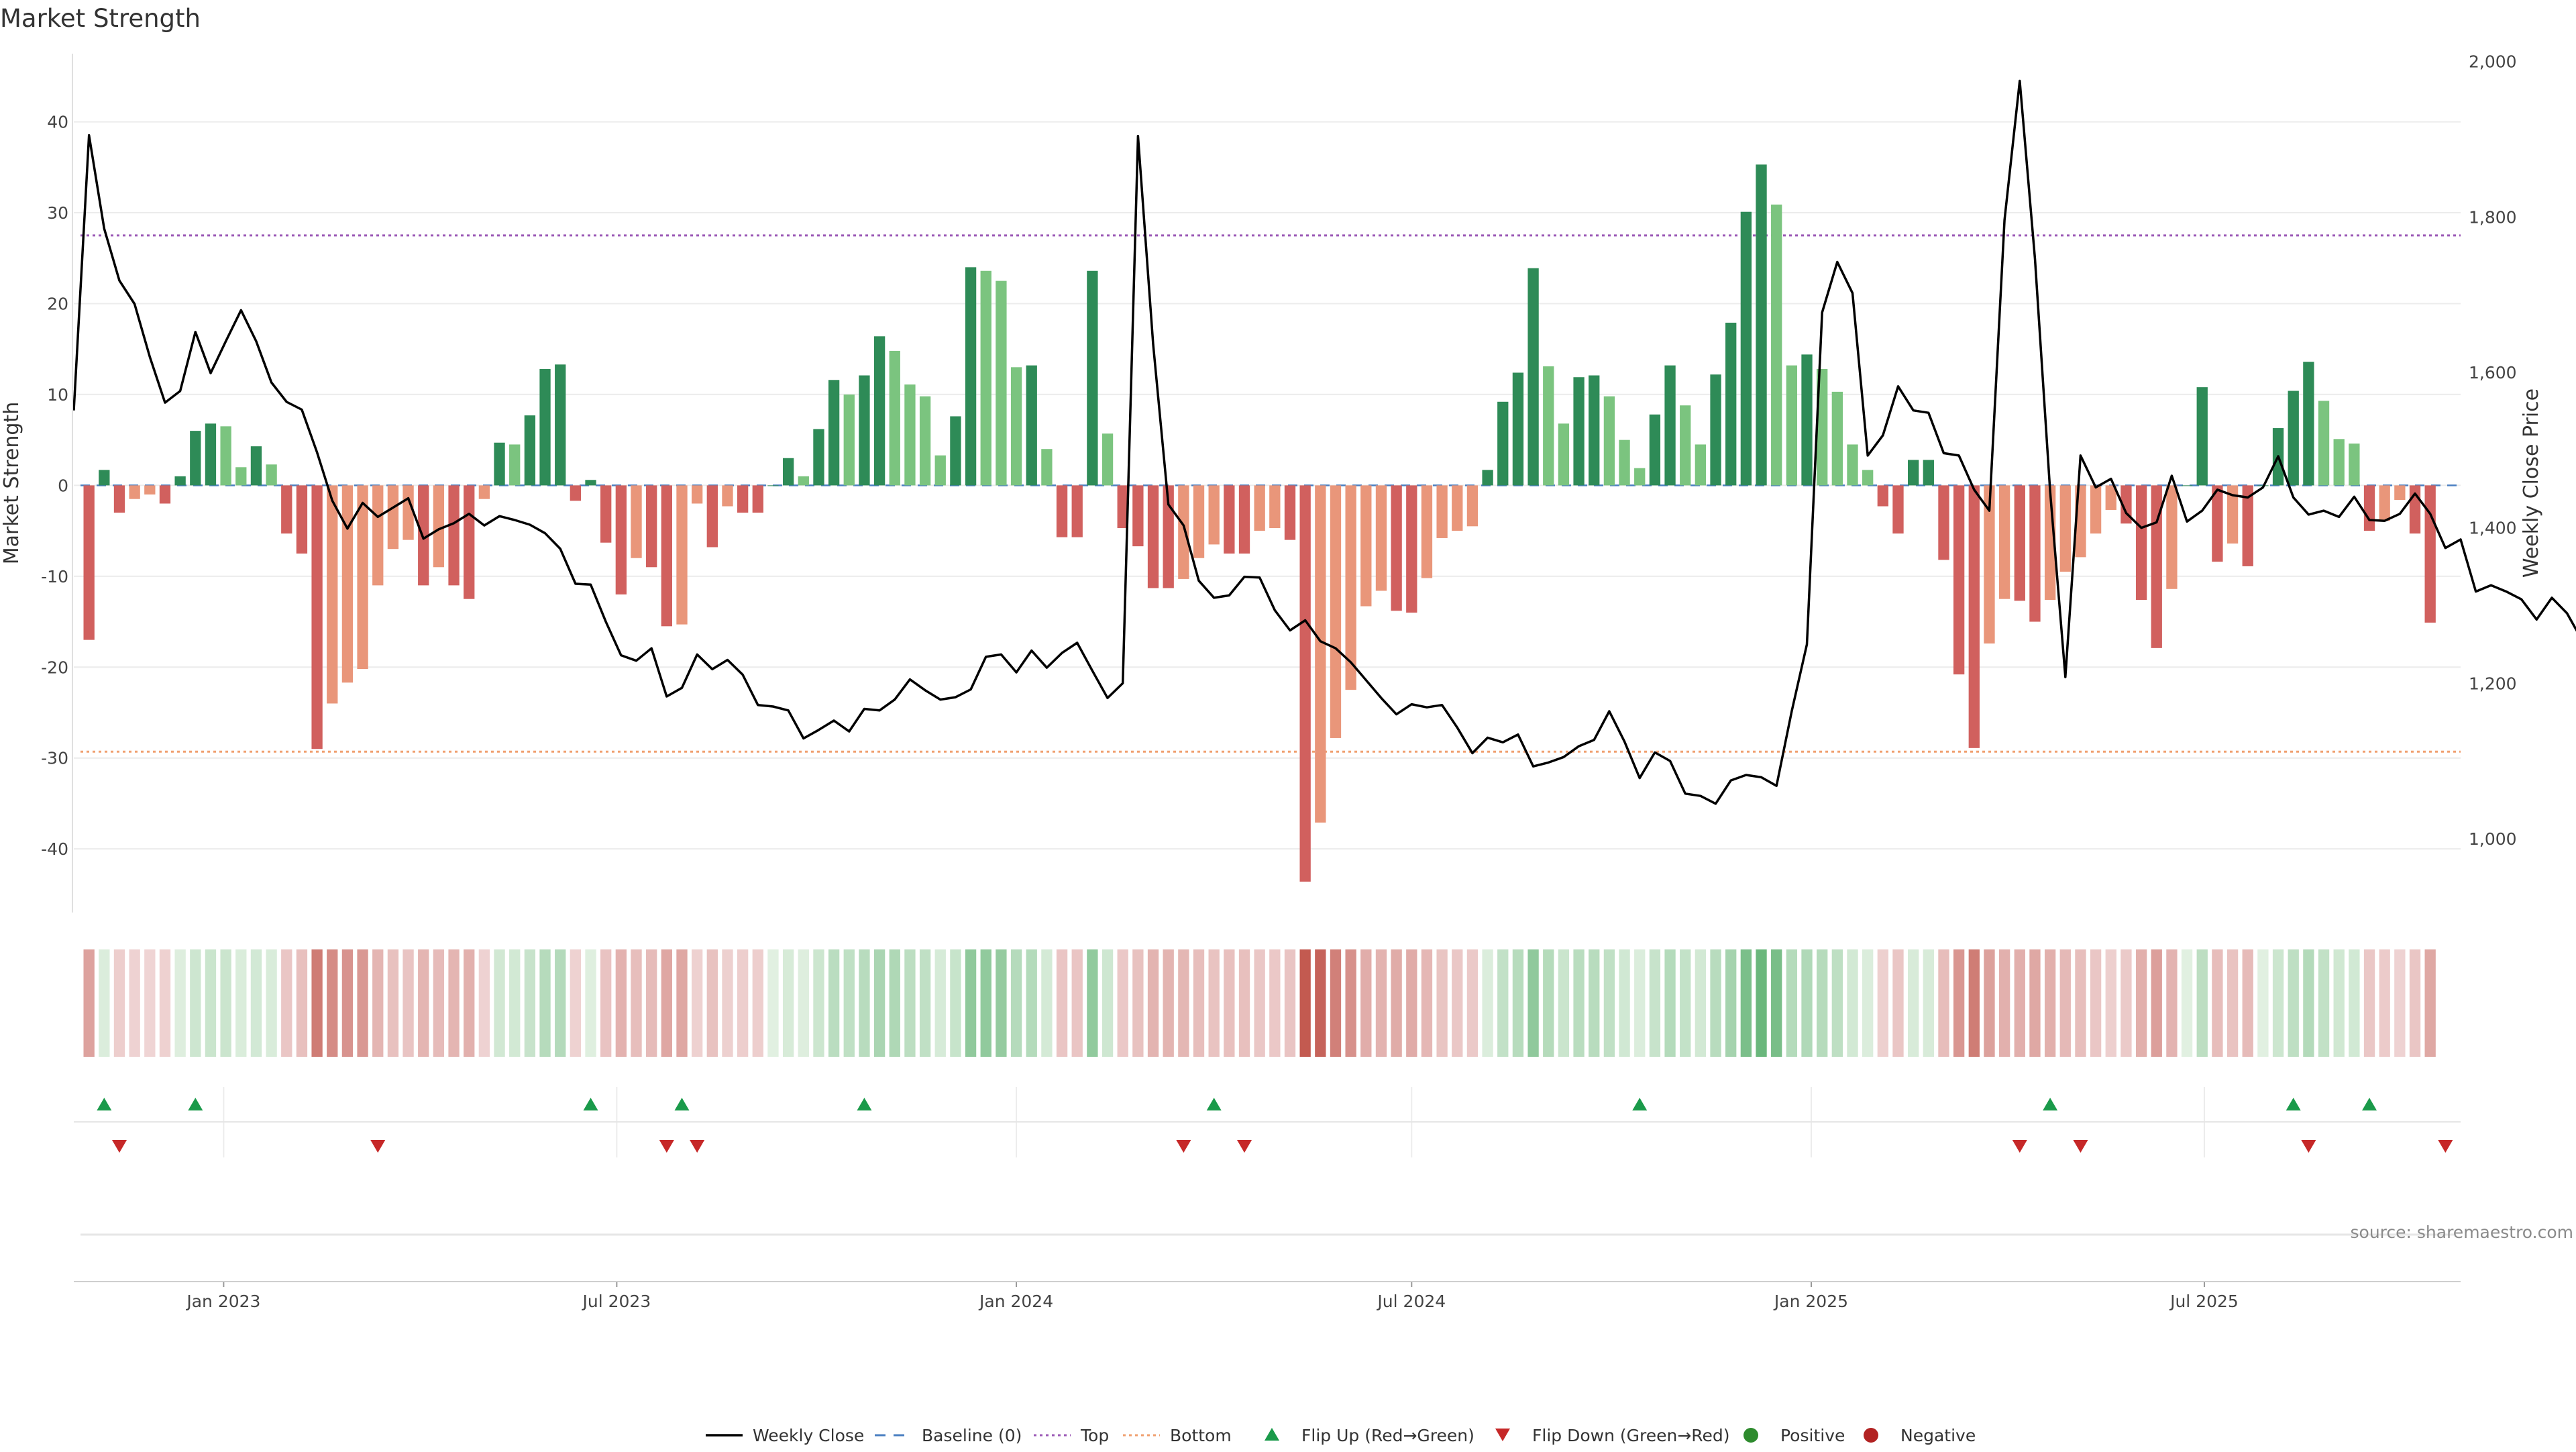 The image size is (2576, 1452). I want to click on flip-down-marker, so click(378, 1147).